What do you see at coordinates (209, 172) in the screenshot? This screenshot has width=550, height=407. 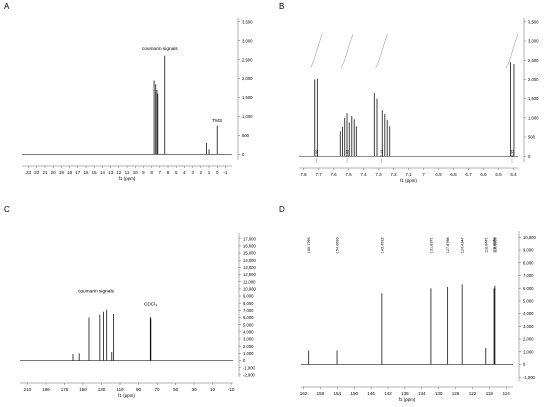 I see `x-tick-label: 1` at bounding box center [209, 172].